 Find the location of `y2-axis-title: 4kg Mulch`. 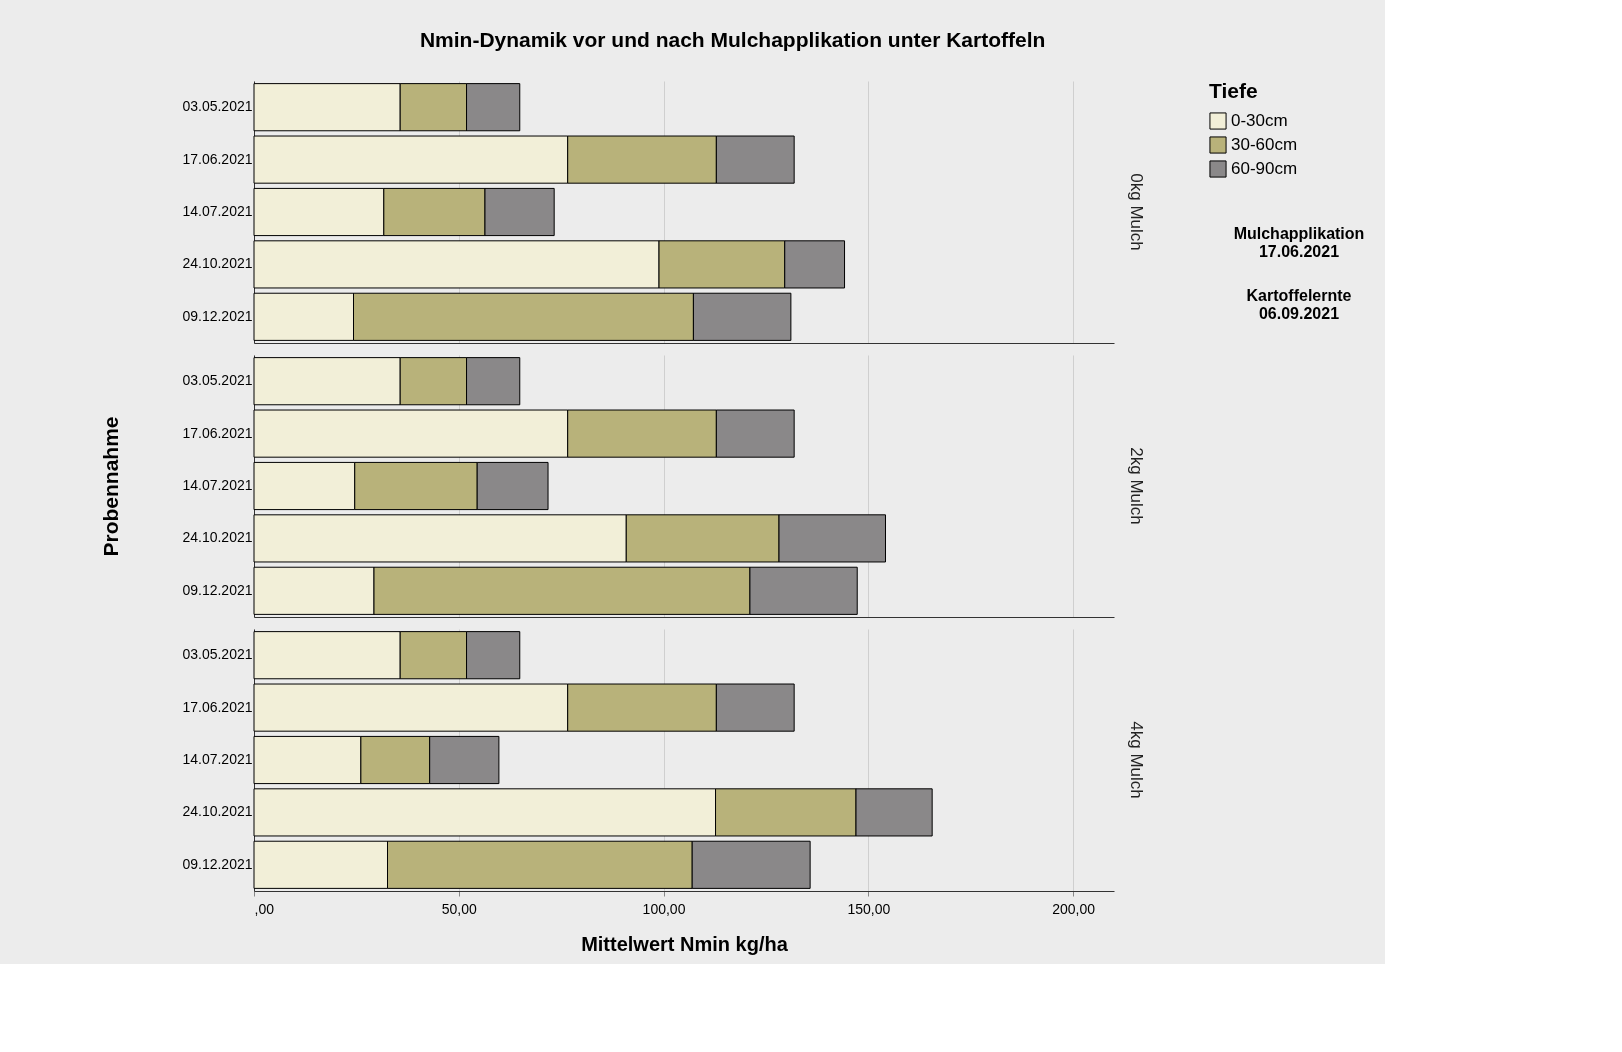

y2-axis-title: 4kg Mulch is located at coordinates (1136, 760).